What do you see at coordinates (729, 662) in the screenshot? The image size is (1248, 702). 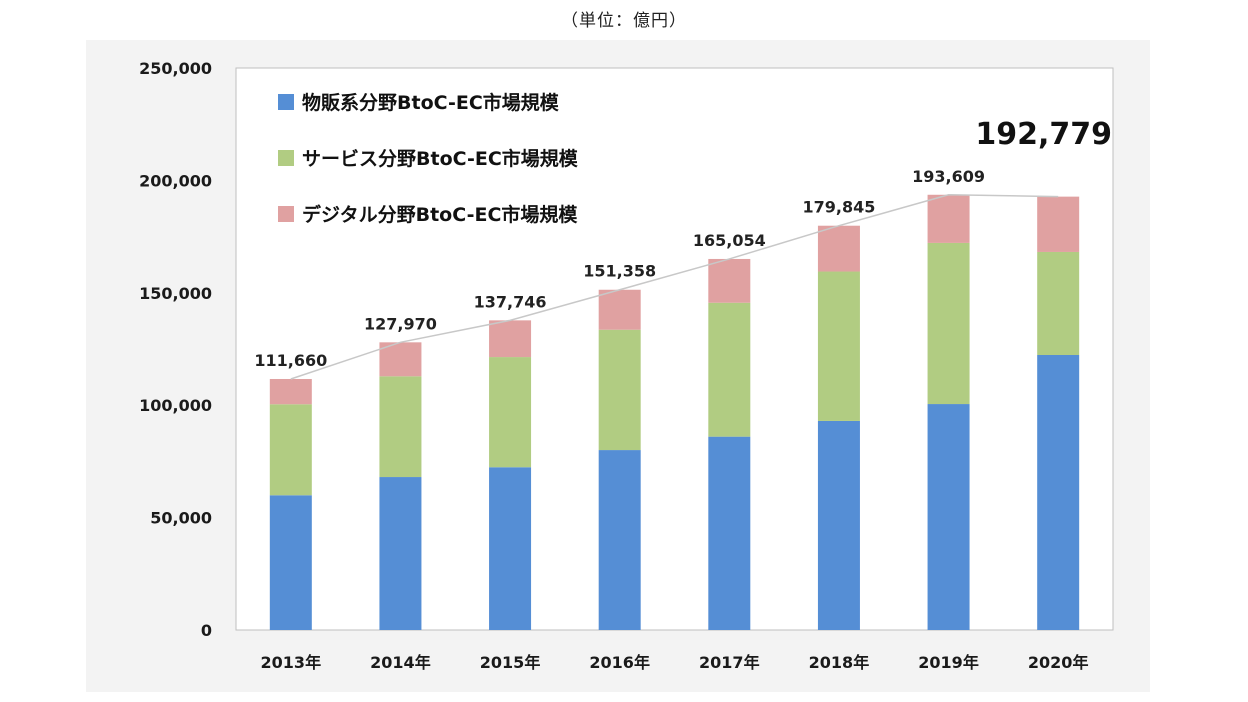 I see `x-tick-label: 2017年` at bounding box center [729, 662].